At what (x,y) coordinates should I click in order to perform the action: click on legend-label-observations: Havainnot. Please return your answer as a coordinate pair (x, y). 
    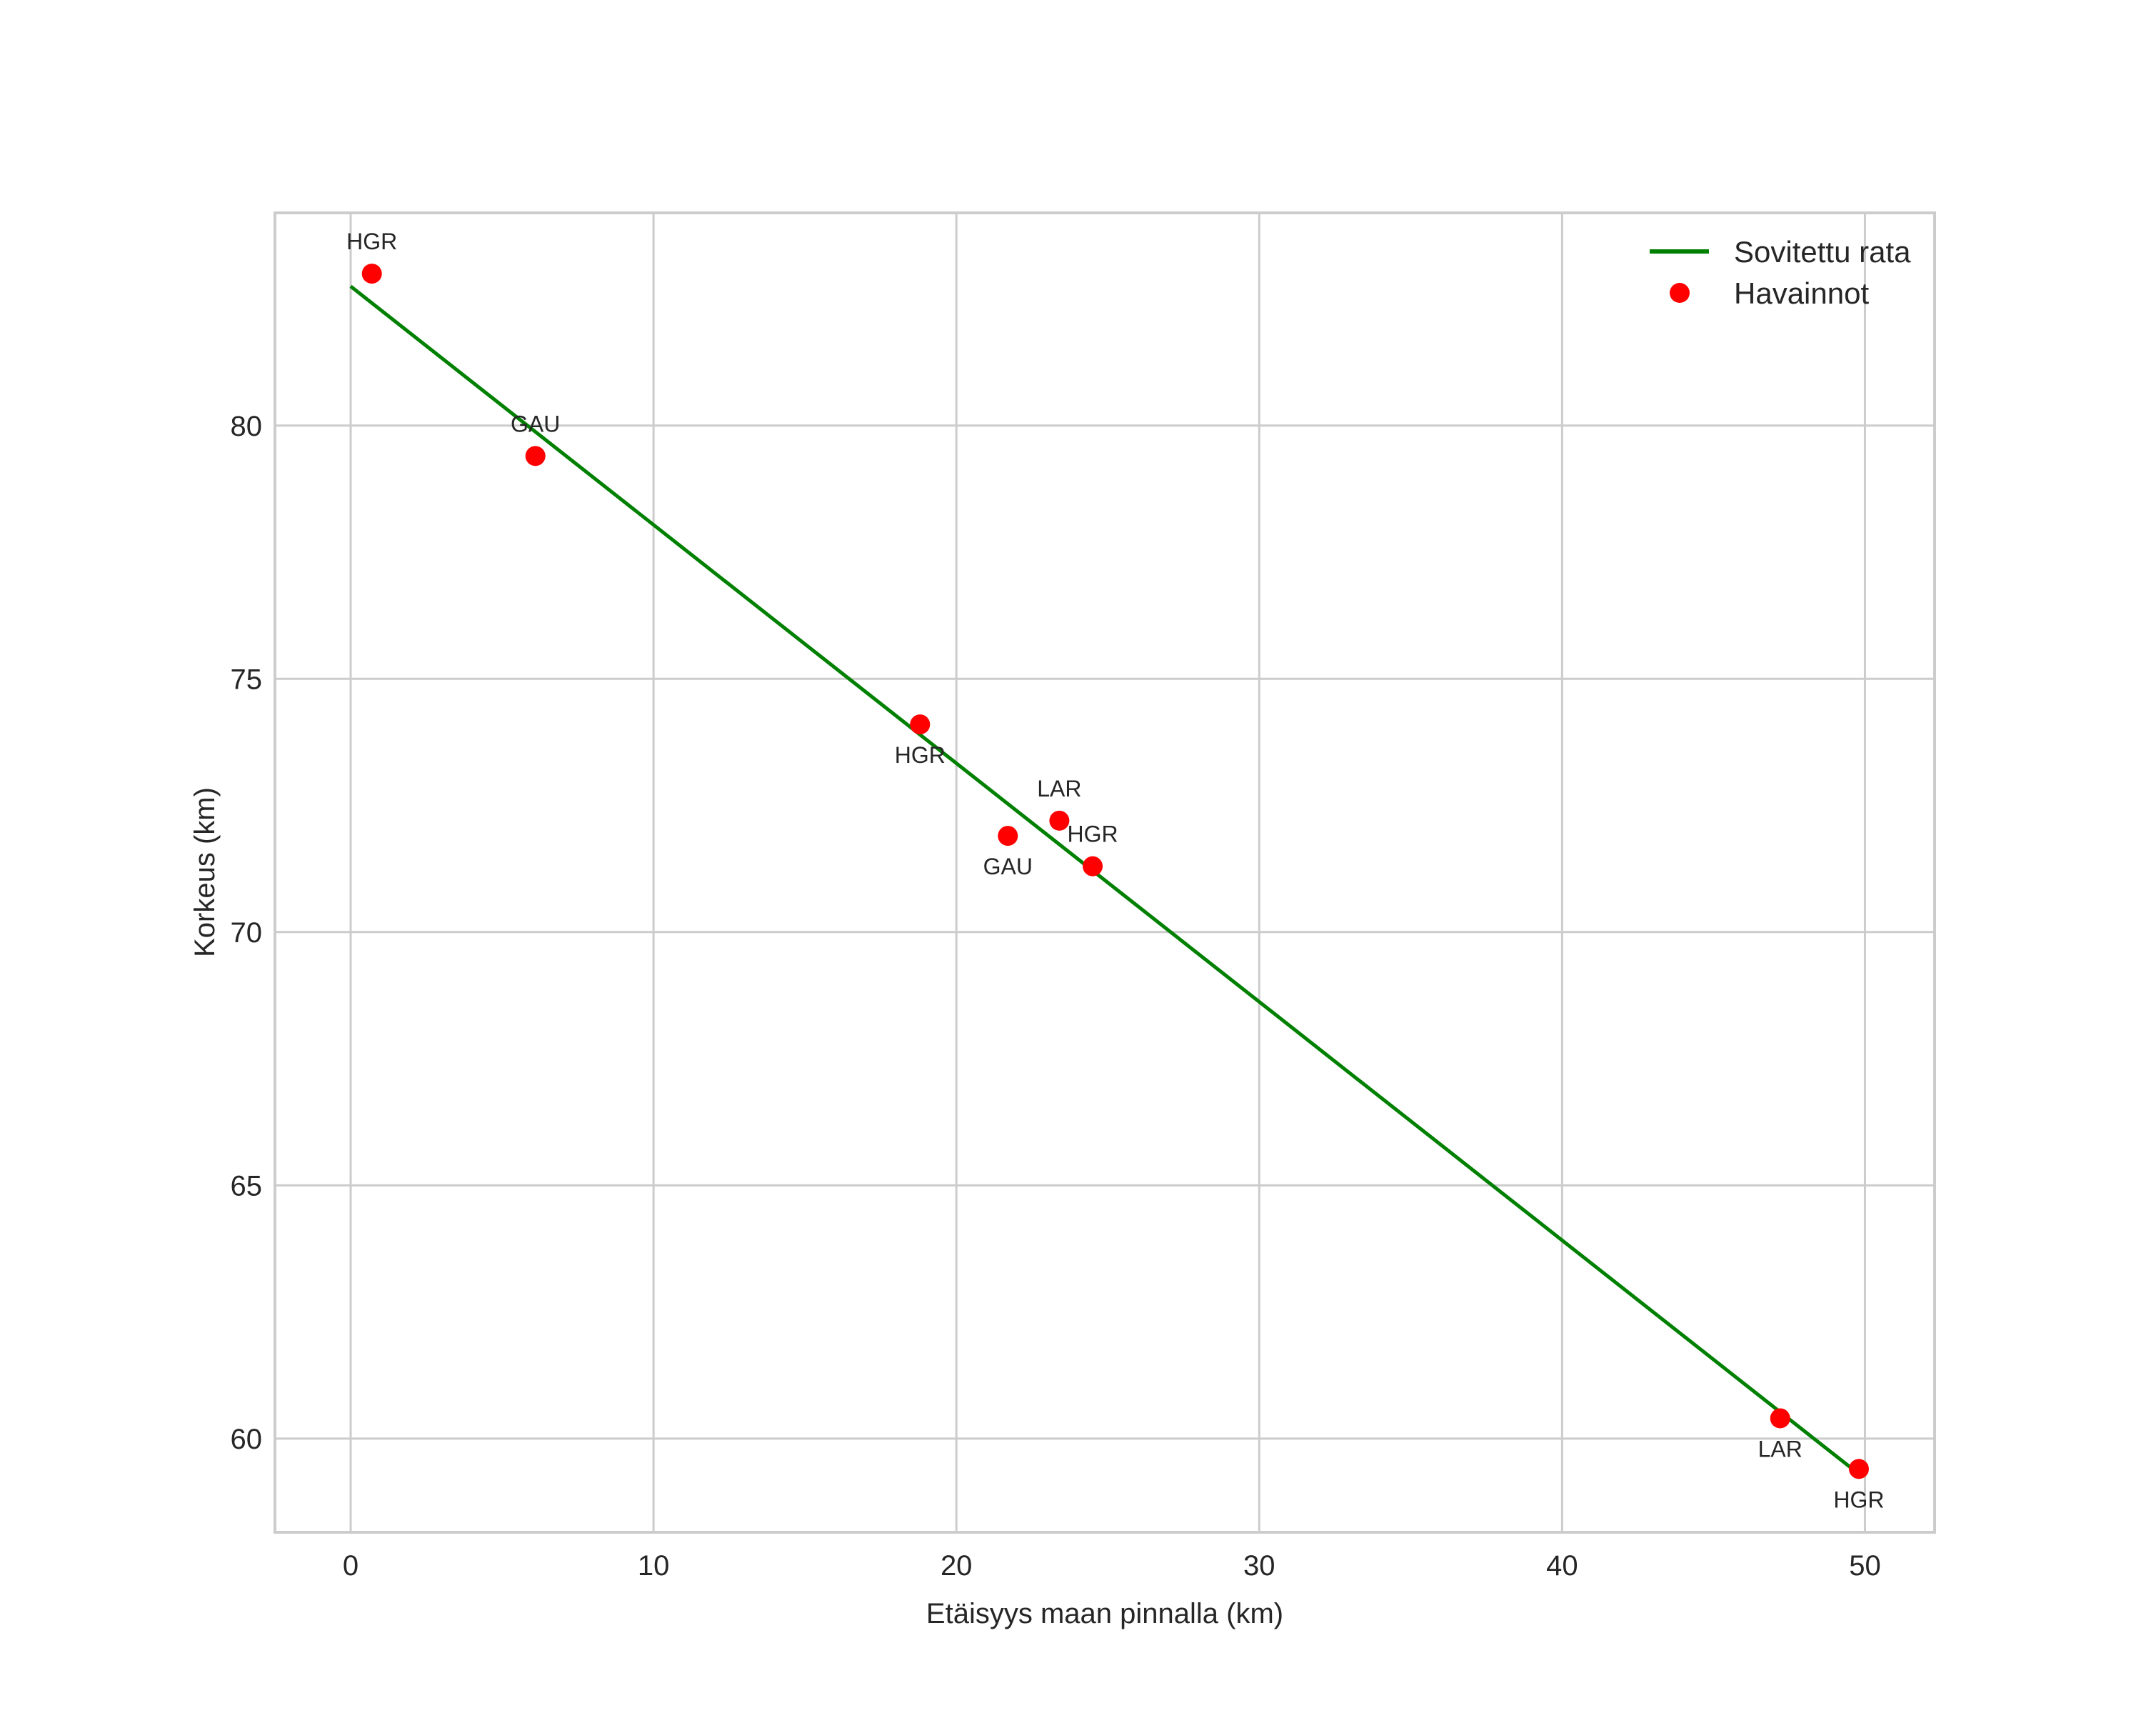
    Looking at the image, I should click on (1802, 293).